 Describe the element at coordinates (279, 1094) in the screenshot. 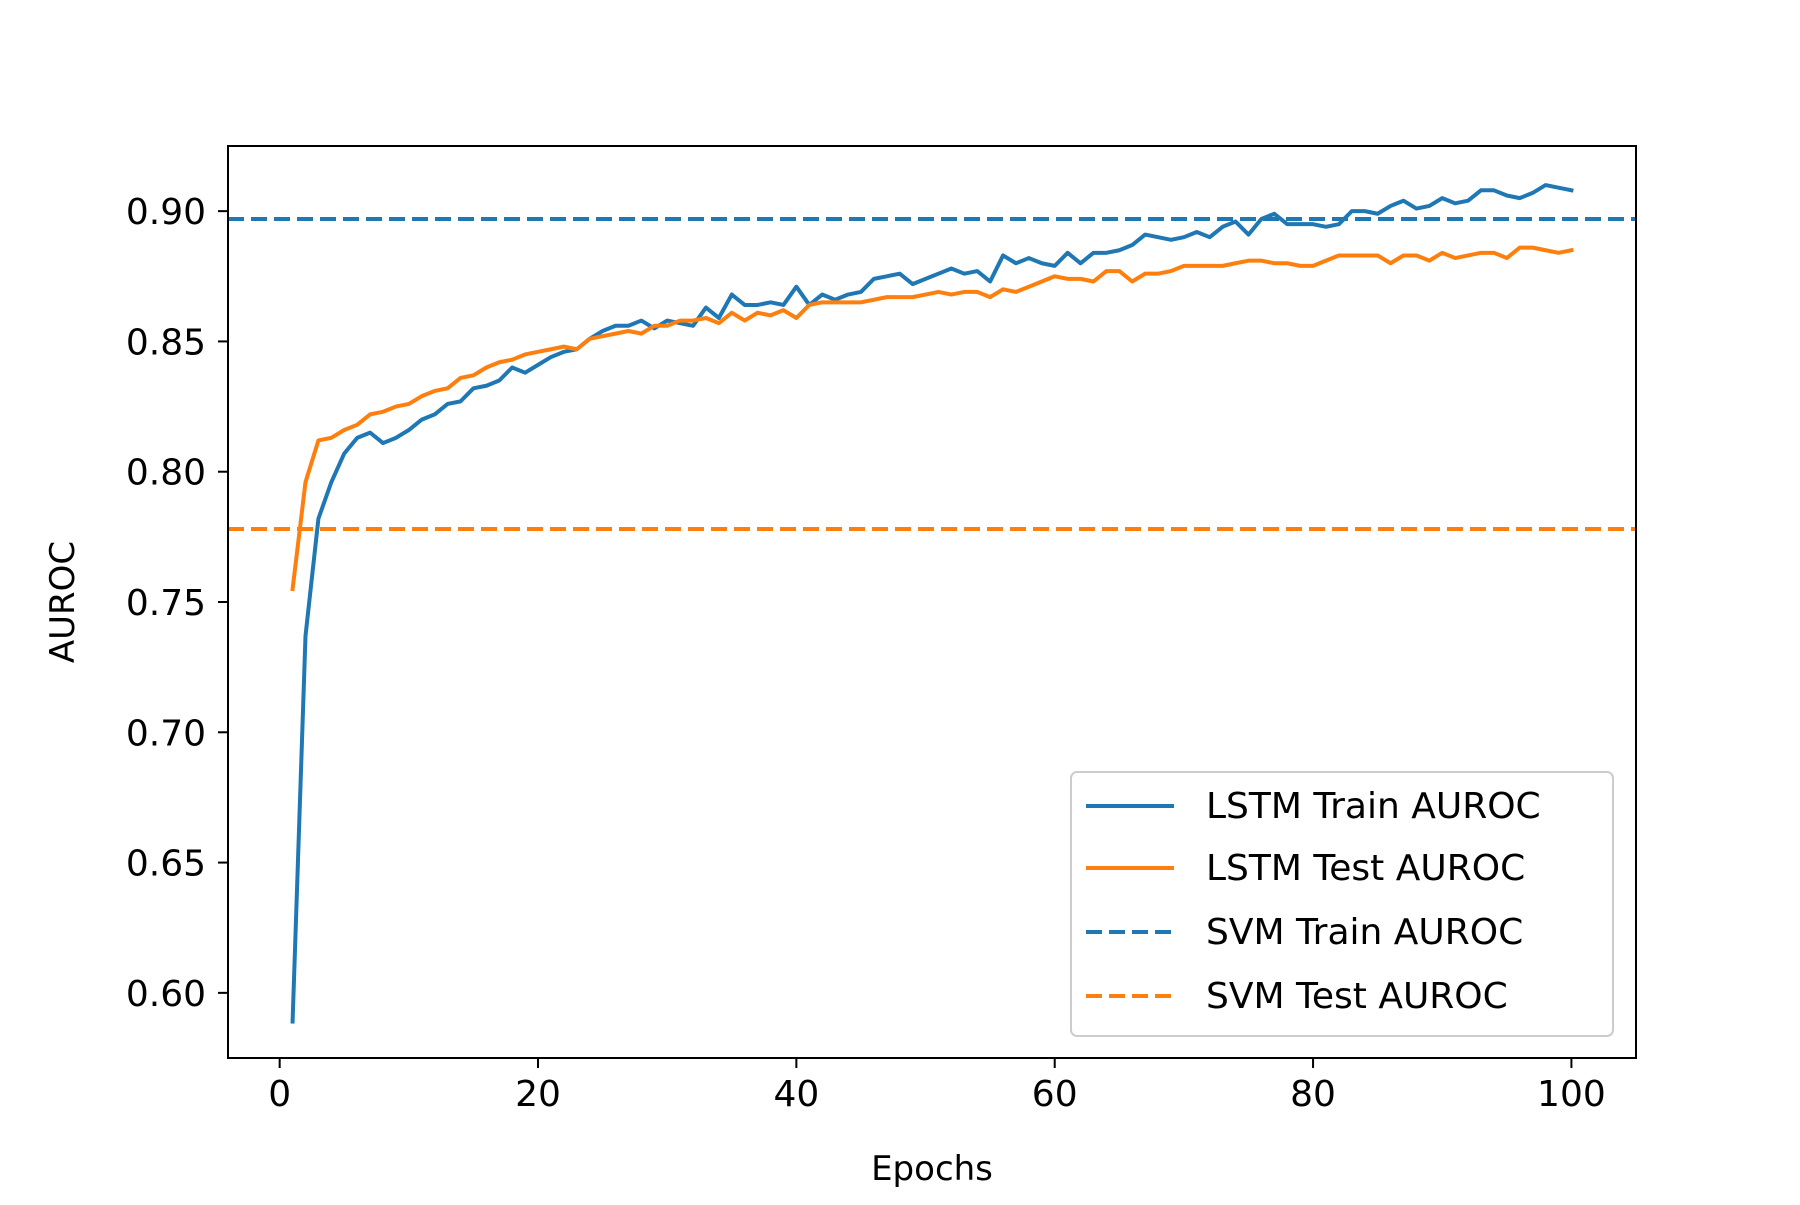

I see `x-tick-label: 0` at that location.